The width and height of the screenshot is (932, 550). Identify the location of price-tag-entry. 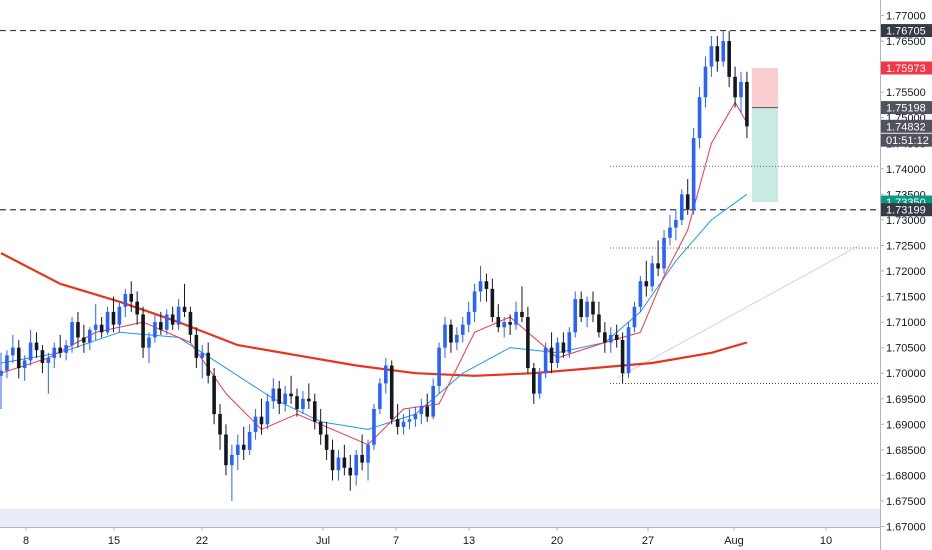
(906, 108).